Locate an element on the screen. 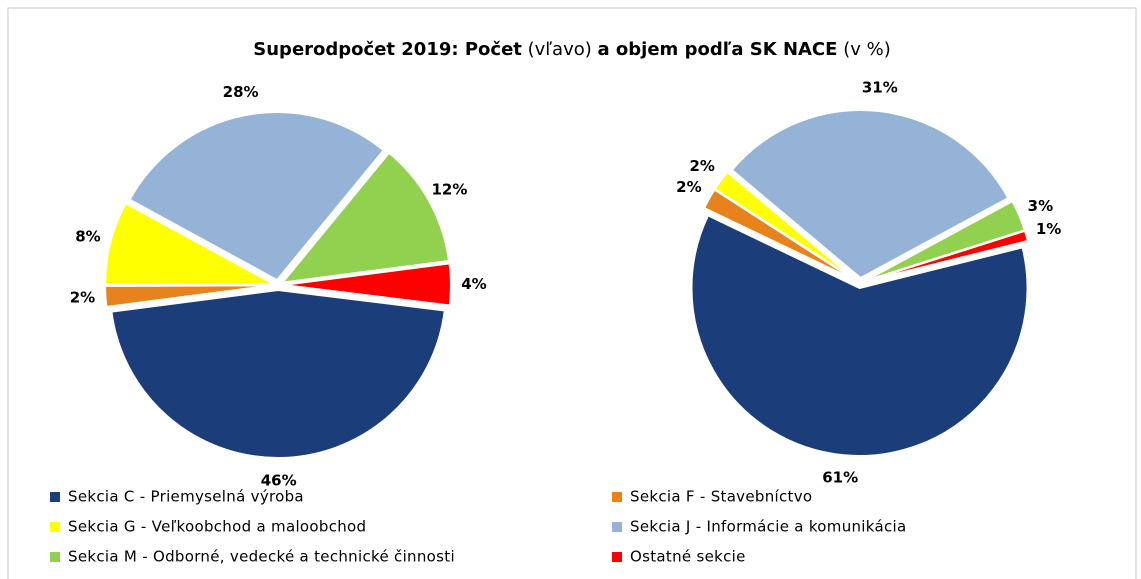 The image size is (1141, 579). data-label: 1% is located at coordinates (1048, 229).